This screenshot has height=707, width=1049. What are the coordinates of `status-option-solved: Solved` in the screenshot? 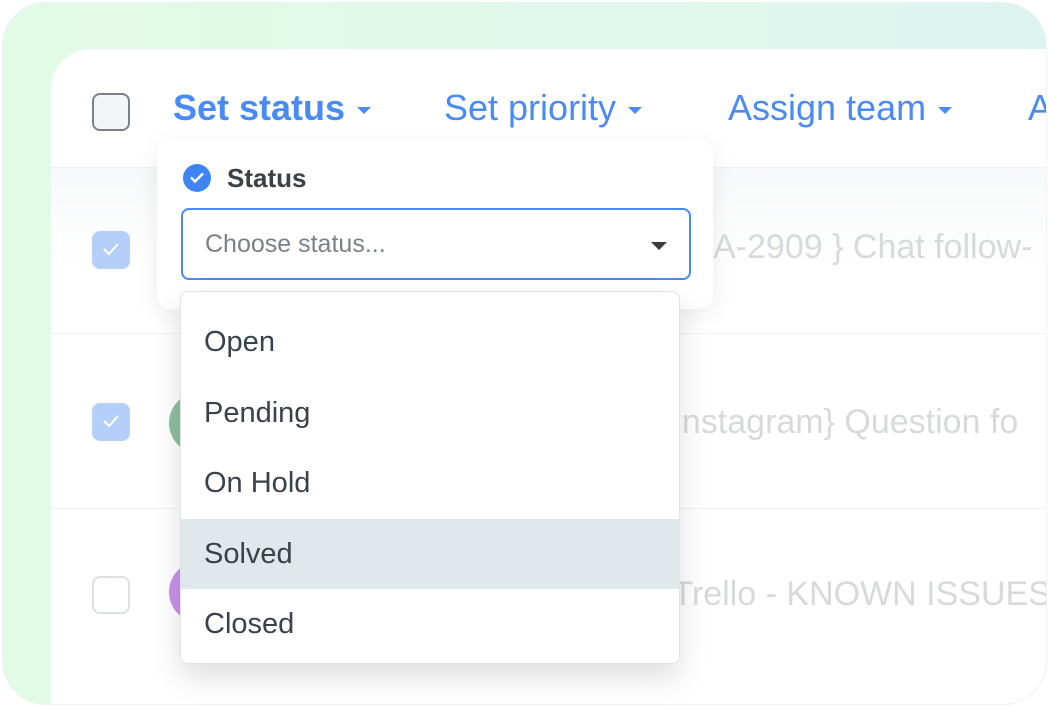 It's located at (430, 553).